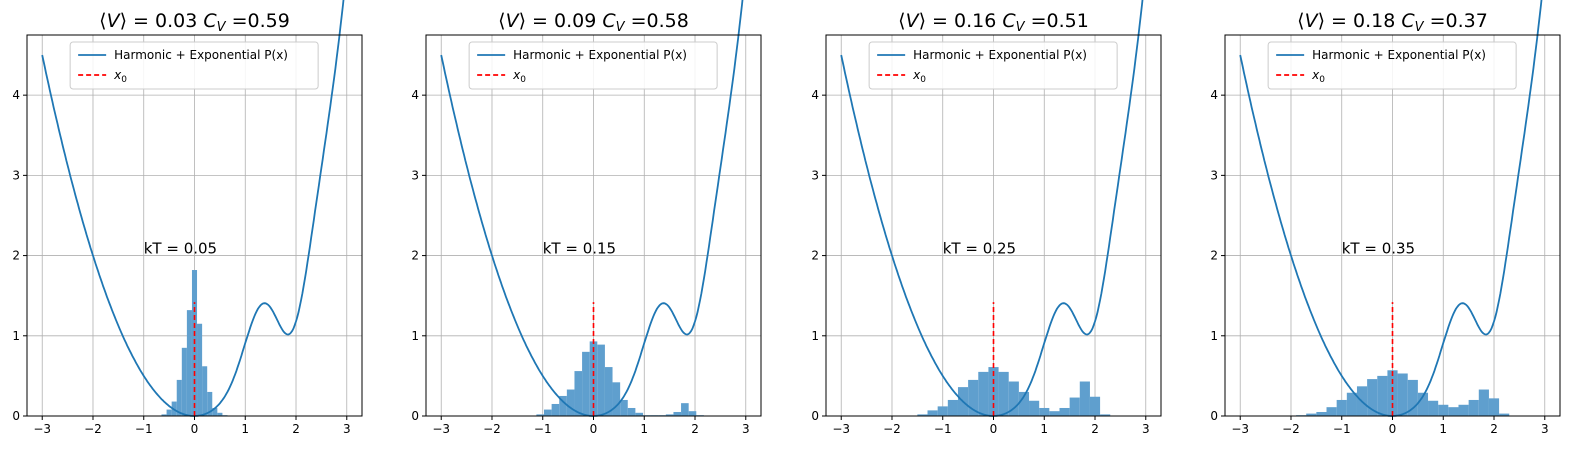 The image size is (1588, 455). What do you see at coordinates (1392, 65) in the screenshot?
I see `legend-box` at bounding box center [1392, 65].